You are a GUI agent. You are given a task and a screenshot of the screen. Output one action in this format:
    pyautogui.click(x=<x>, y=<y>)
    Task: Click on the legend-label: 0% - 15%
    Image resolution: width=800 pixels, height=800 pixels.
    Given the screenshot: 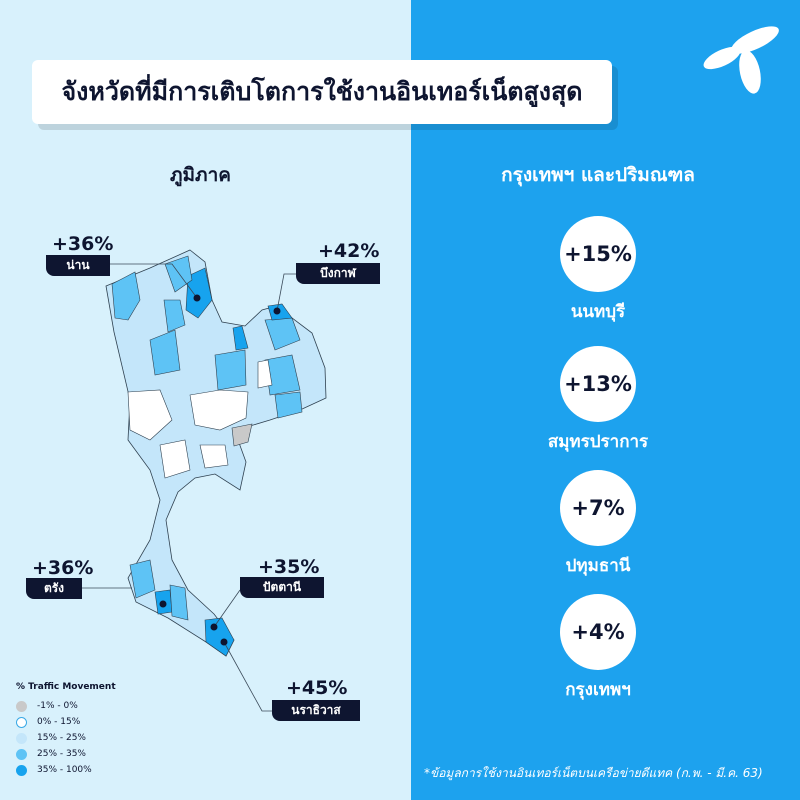 What is the action you would take?
    pyautogui.click(x=59, y=722)
    